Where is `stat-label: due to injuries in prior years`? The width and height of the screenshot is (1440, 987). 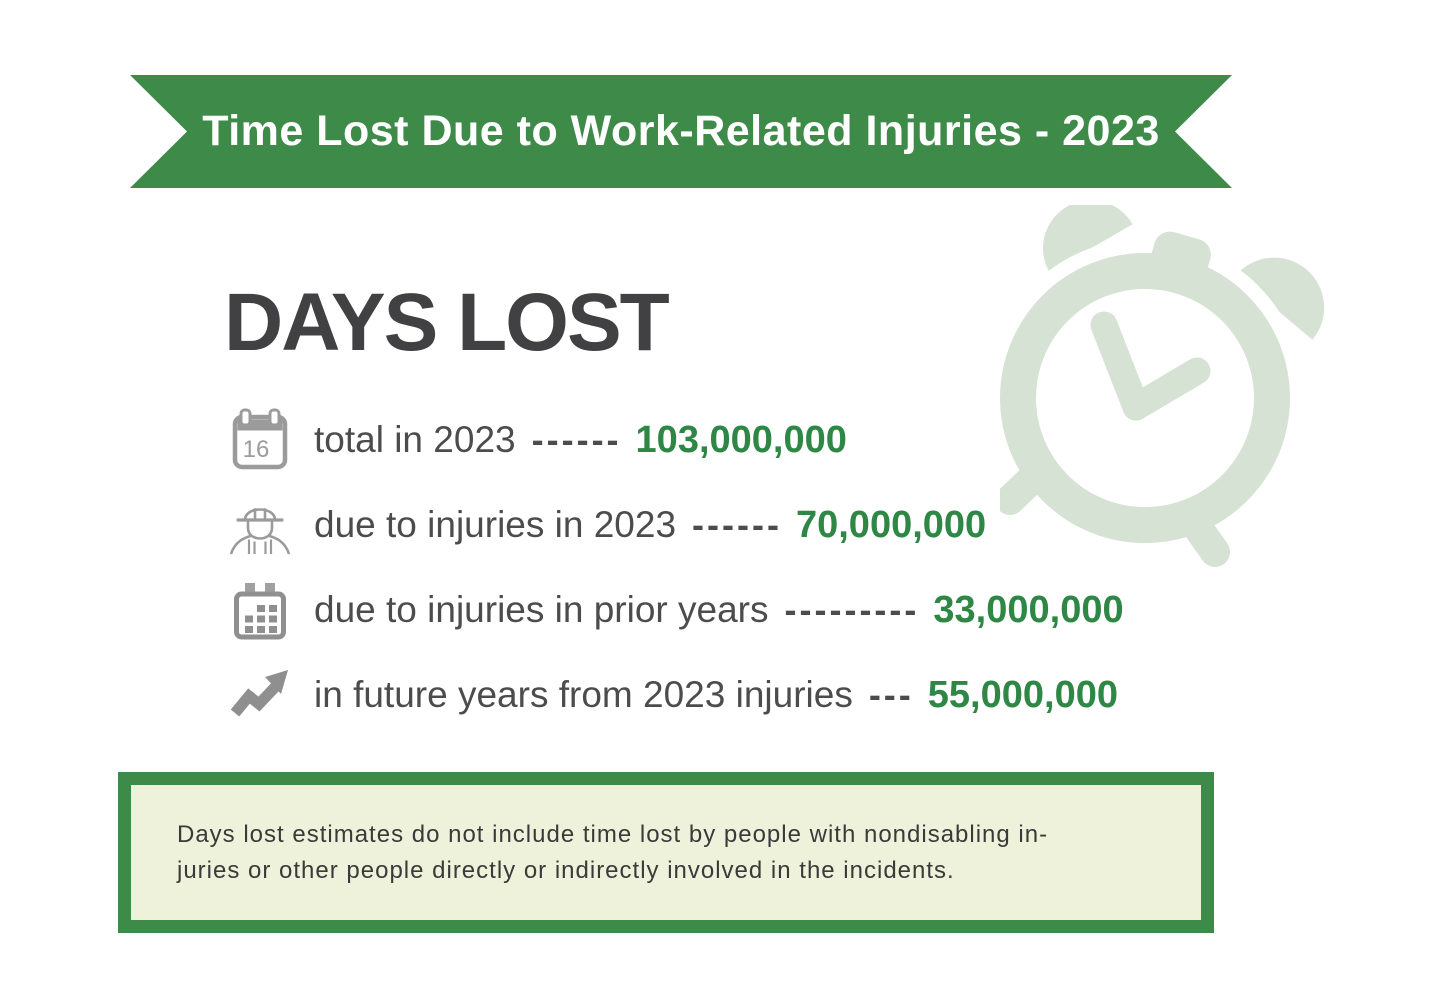
stat-label: due to injuries in prior years is located at coordinates (541, 609).